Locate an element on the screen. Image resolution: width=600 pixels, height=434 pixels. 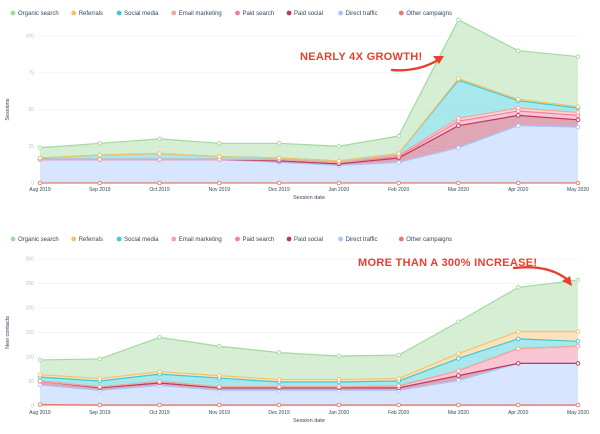
line-social-media is located at coordinates (309, 360).